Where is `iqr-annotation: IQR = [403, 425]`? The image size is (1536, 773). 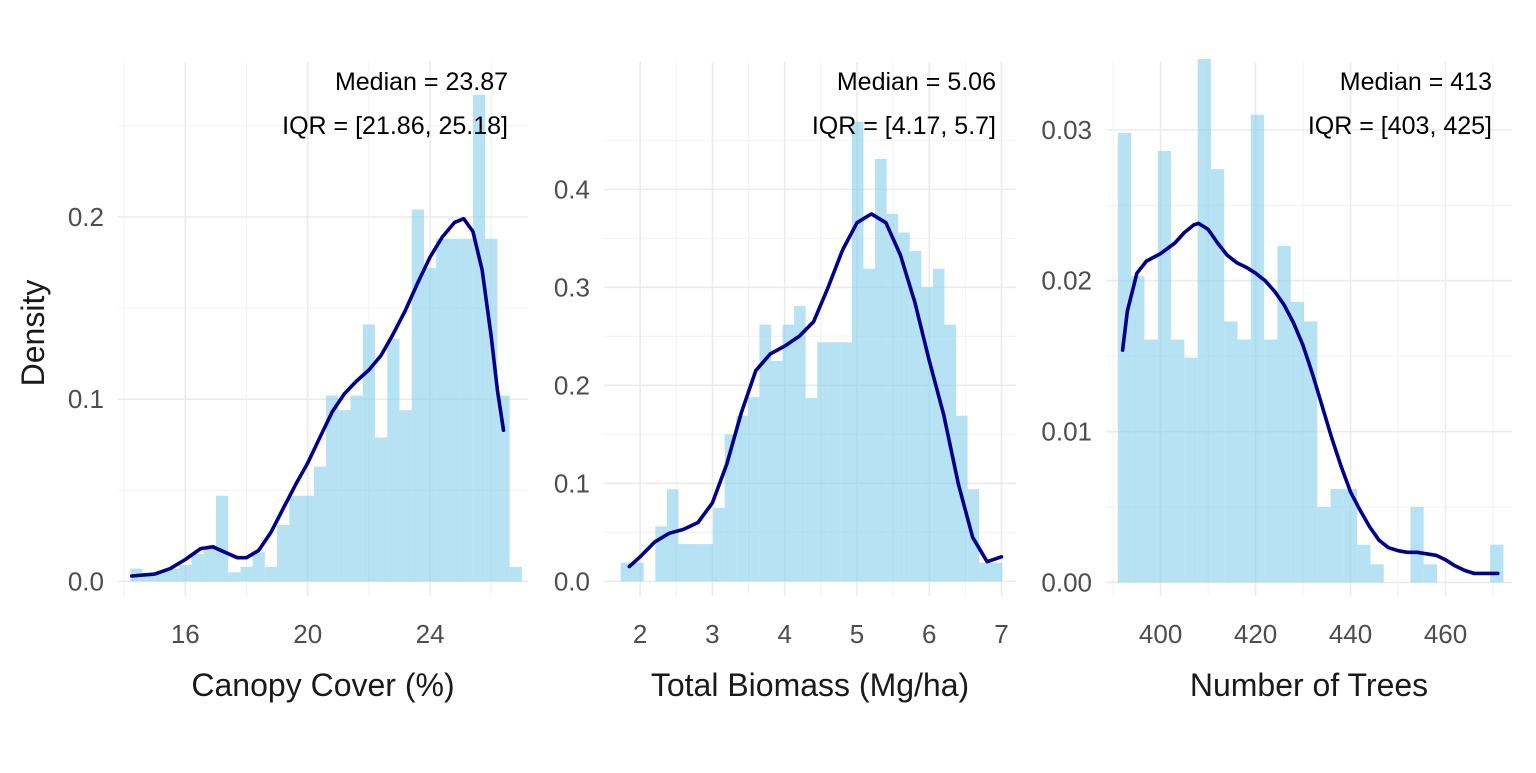 iqr-annotation: IQR = [403, 425] is located at coordinates (1400, 126).